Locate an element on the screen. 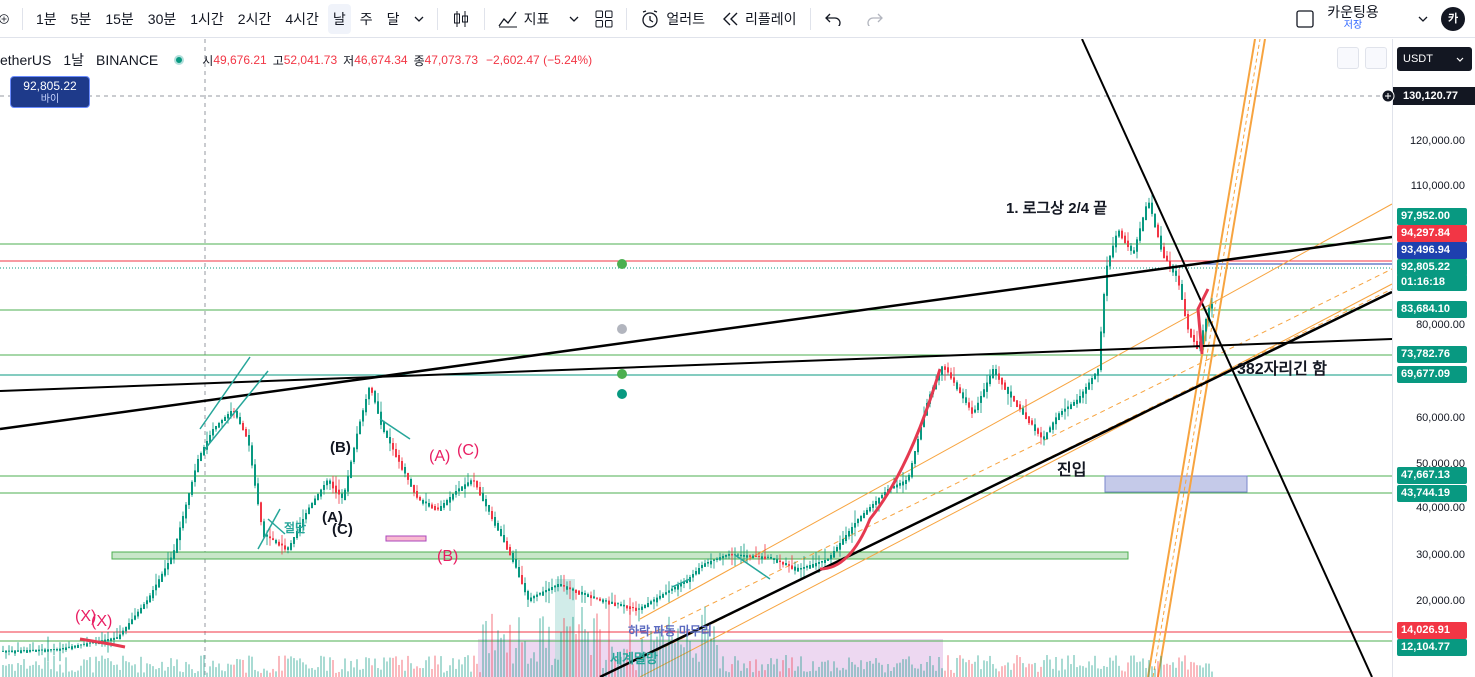 The width and height of the screenshot is (1475, 677). interval-5: 2시간 is located at coordinates (254, 18).